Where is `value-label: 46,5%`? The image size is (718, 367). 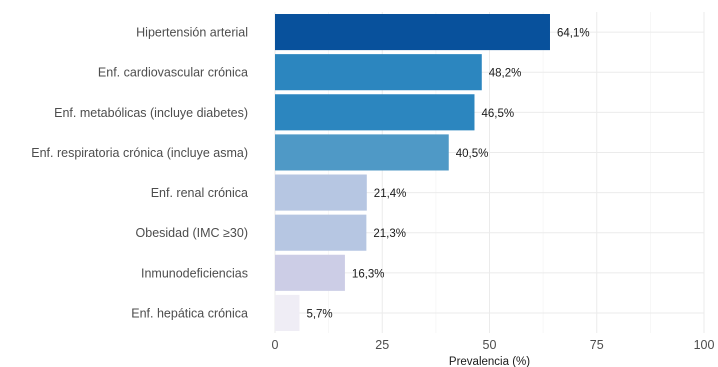 value-label: 46,5% is located at coordinates (497, 114).